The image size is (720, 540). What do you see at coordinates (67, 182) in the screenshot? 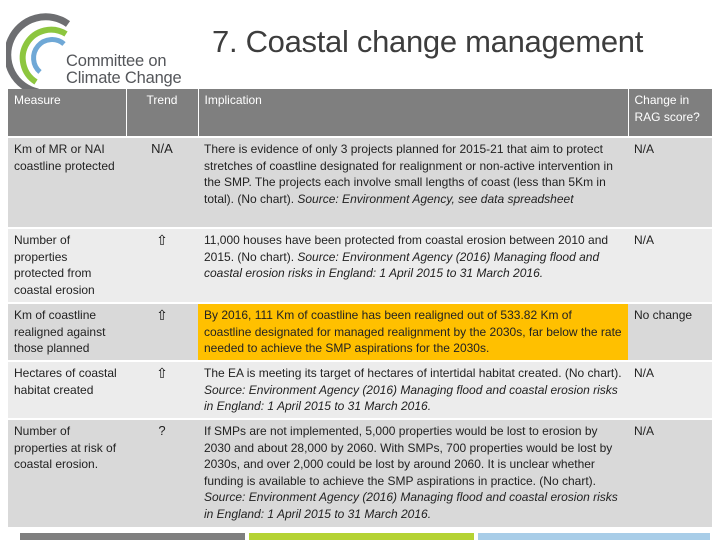
I see `cell-measure: Km of MR or NAI coastline protected` at bounding box center [67, 182].